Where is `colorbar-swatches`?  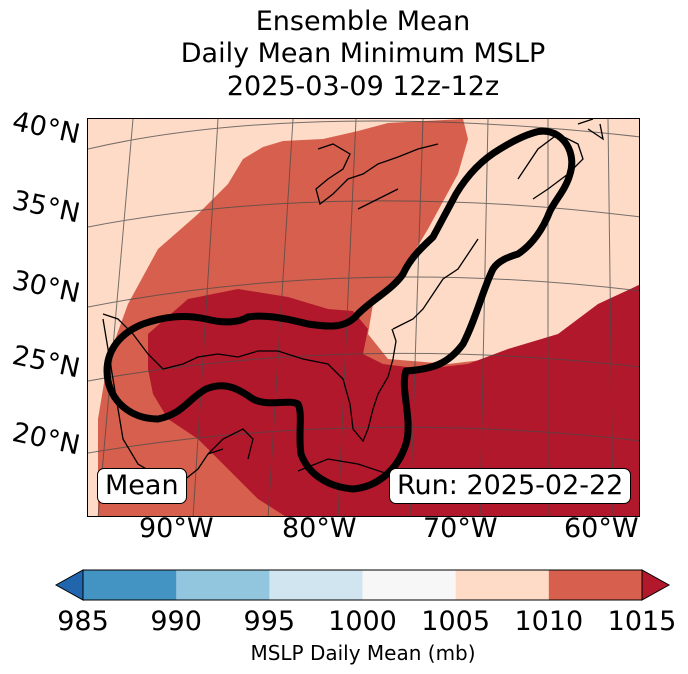 colorbar-swatches is located at coordinates (362, 585).